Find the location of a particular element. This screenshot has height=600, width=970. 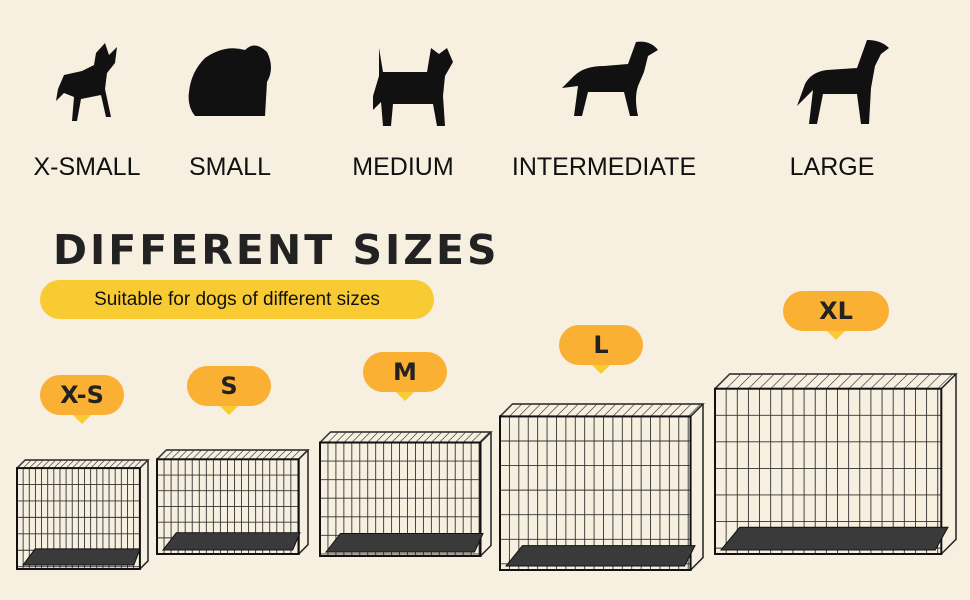

page-title: DIFFERENT SIZES is located at coordinates (276, 250).